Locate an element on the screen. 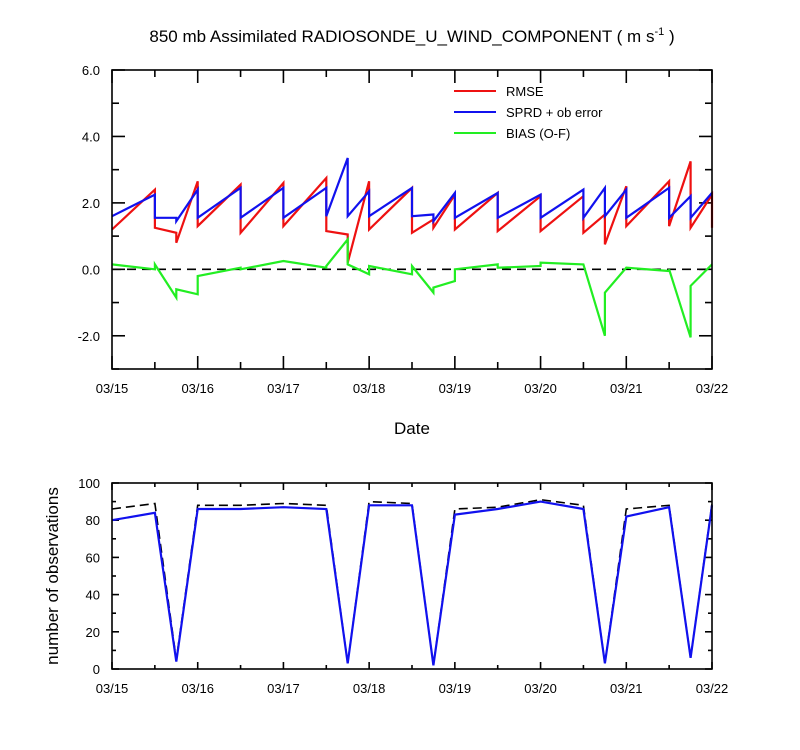 The height and width of the screenshot is (750, 800). bottom-y-tick-label: 100 is located at coordinates (89, 483).